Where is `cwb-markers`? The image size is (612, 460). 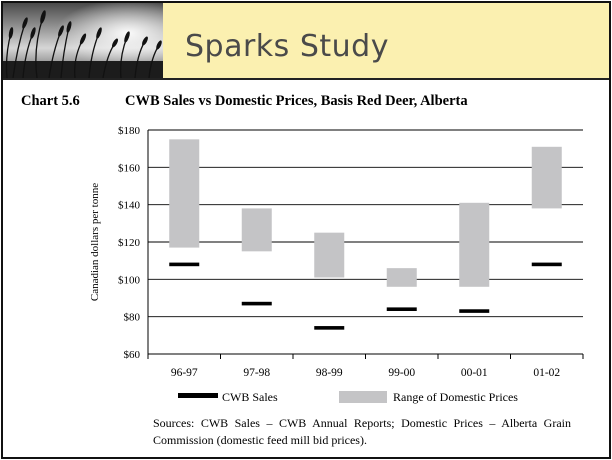 cwb-markers is located at coordinates (365, 296).